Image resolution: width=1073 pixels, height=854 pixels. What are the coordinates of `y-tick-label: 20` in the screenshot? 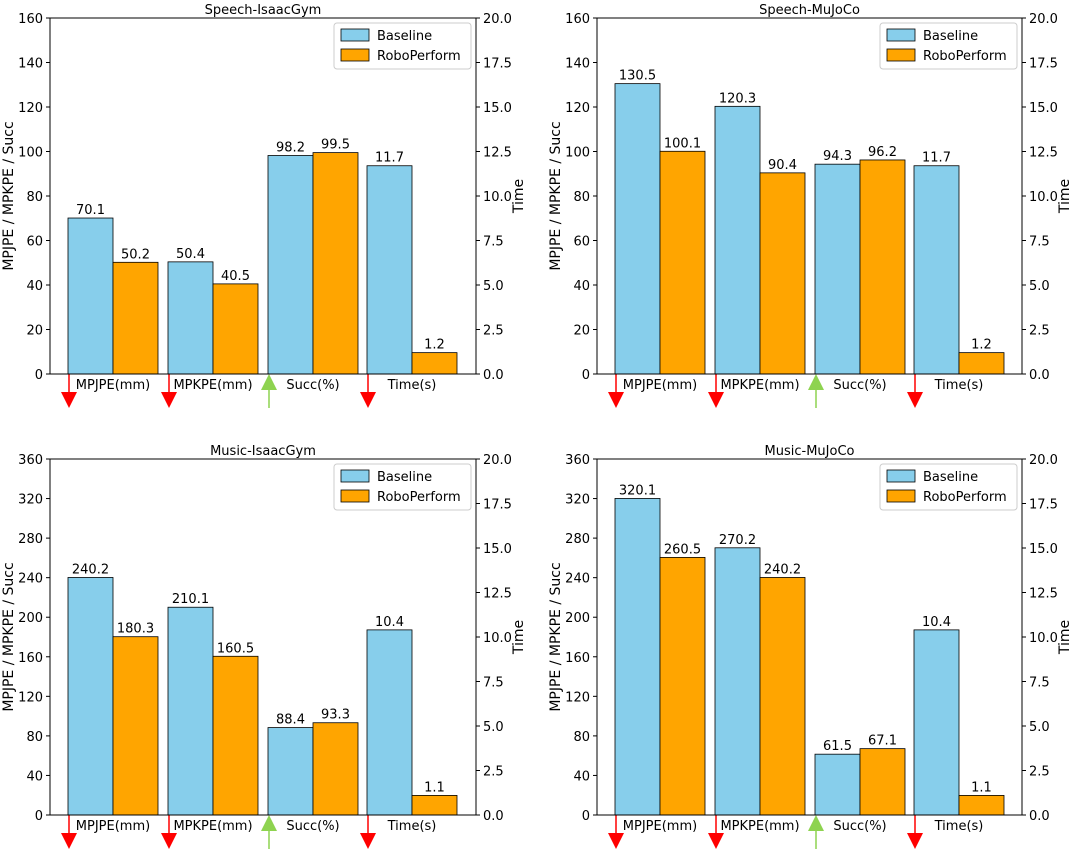 It's located at (581, 331).